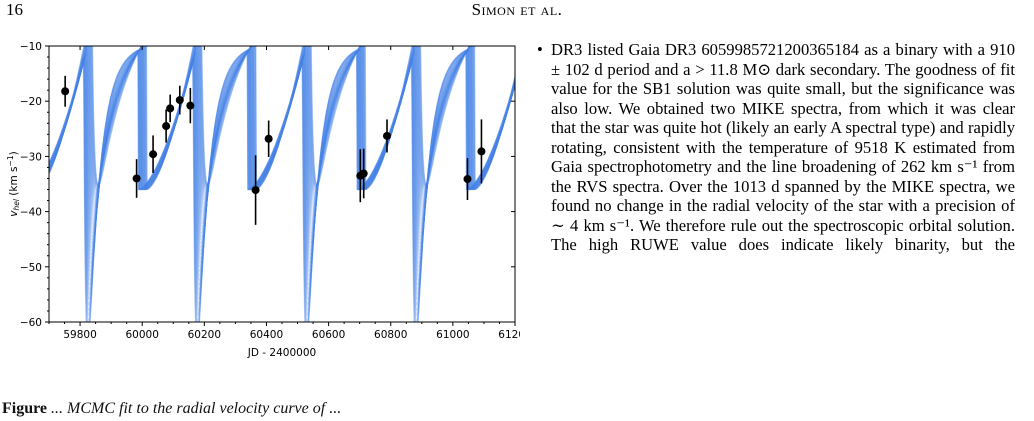 The width and height of the screenshot is (1034, 421). I want to click on y-tick-label: −30, so click(31, 157).